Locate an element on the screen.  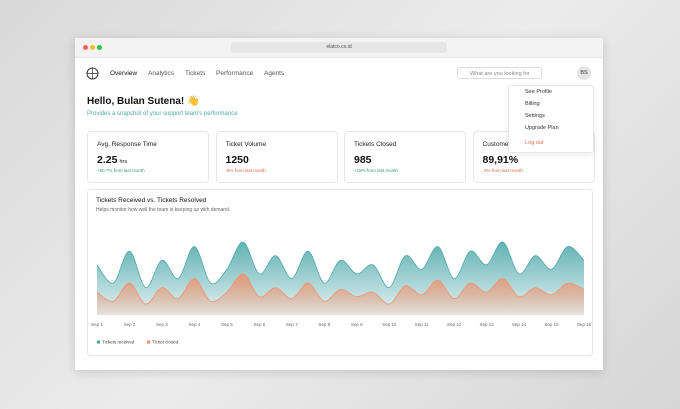
kpi-card: Tickets Closed 985 +18% from last month is located at coordinates (405, 157).